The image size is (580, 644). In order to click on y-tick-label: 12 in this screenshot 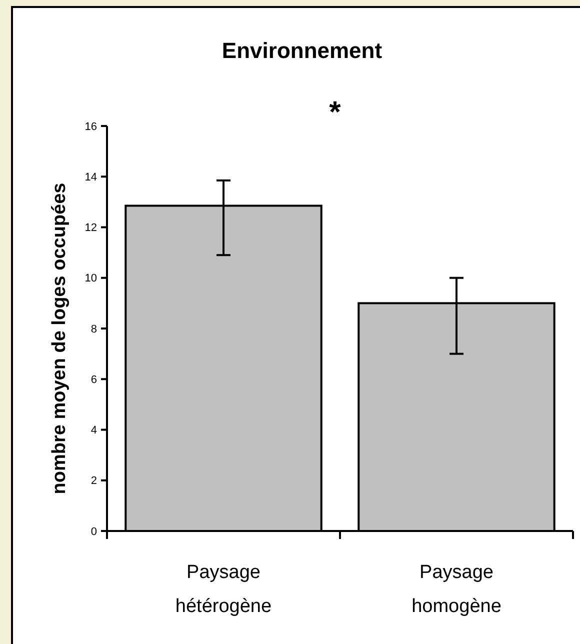, I will do `click(90, 228)`.